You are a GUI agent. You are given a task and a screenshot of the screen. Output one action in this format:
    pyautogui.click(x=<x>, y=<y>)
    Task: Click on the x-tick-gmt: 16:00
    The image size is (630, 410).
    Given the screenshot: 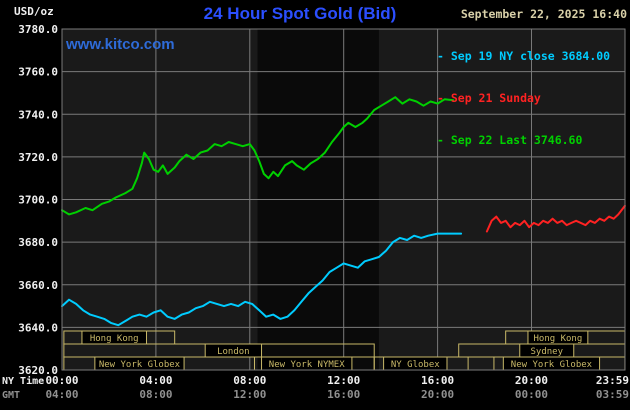 What is the action you would take?
    pyautogui.click(x=343, y=394)
    